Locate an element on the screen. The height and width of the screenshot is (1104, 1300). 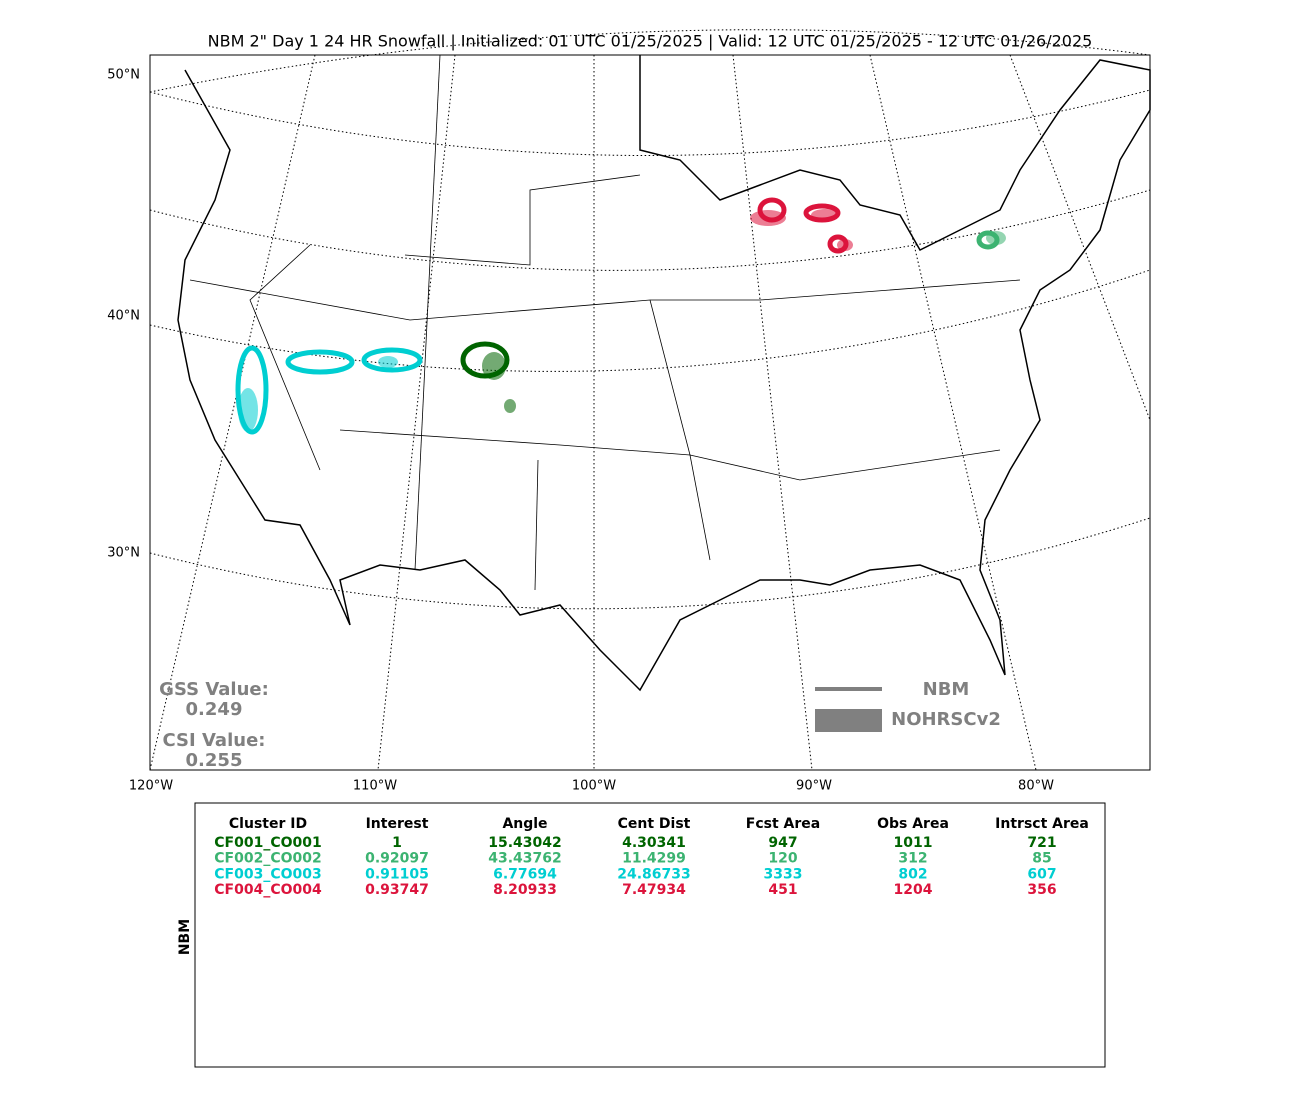
legend: NBM NOHRSCv2 is located at coordinates (908, 705).